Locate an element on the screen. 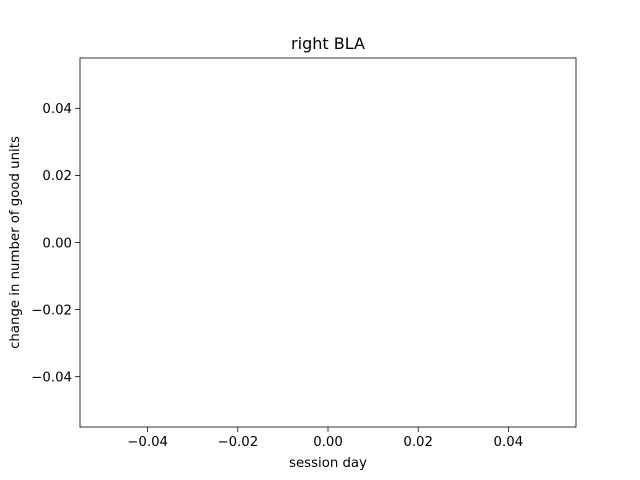 The image size is (640, 480). x-tick-label: 0.00 is located at coordinates (328, 442).